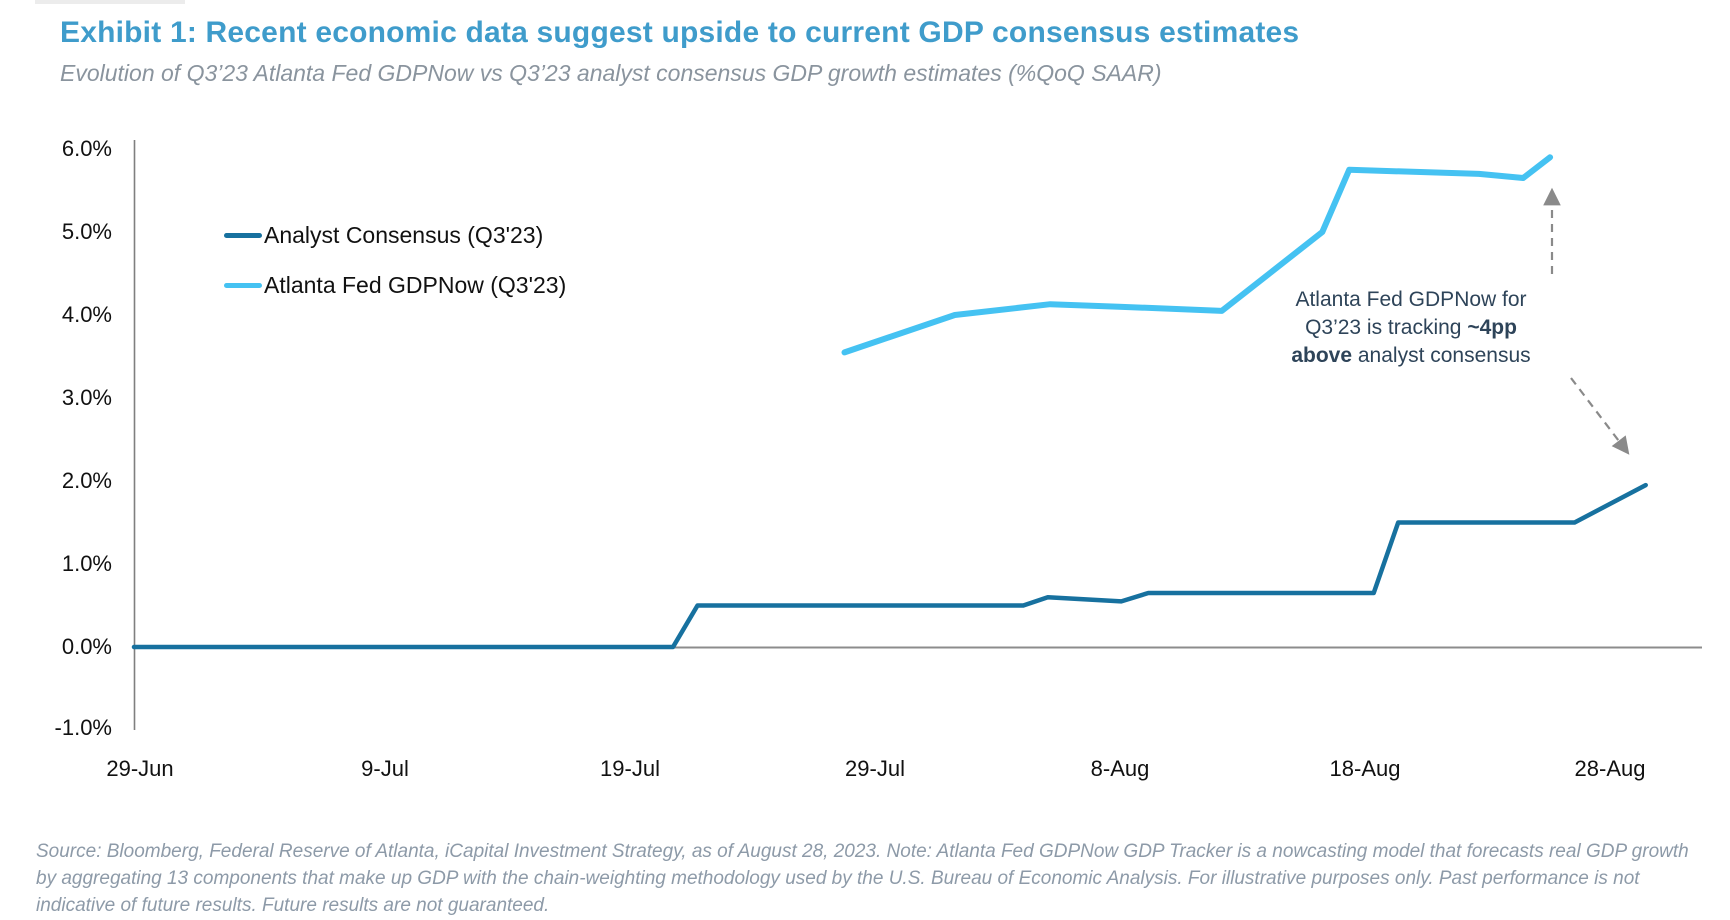  I want to click on y-axis-tick-label: 5.0%, so click(86, 231).